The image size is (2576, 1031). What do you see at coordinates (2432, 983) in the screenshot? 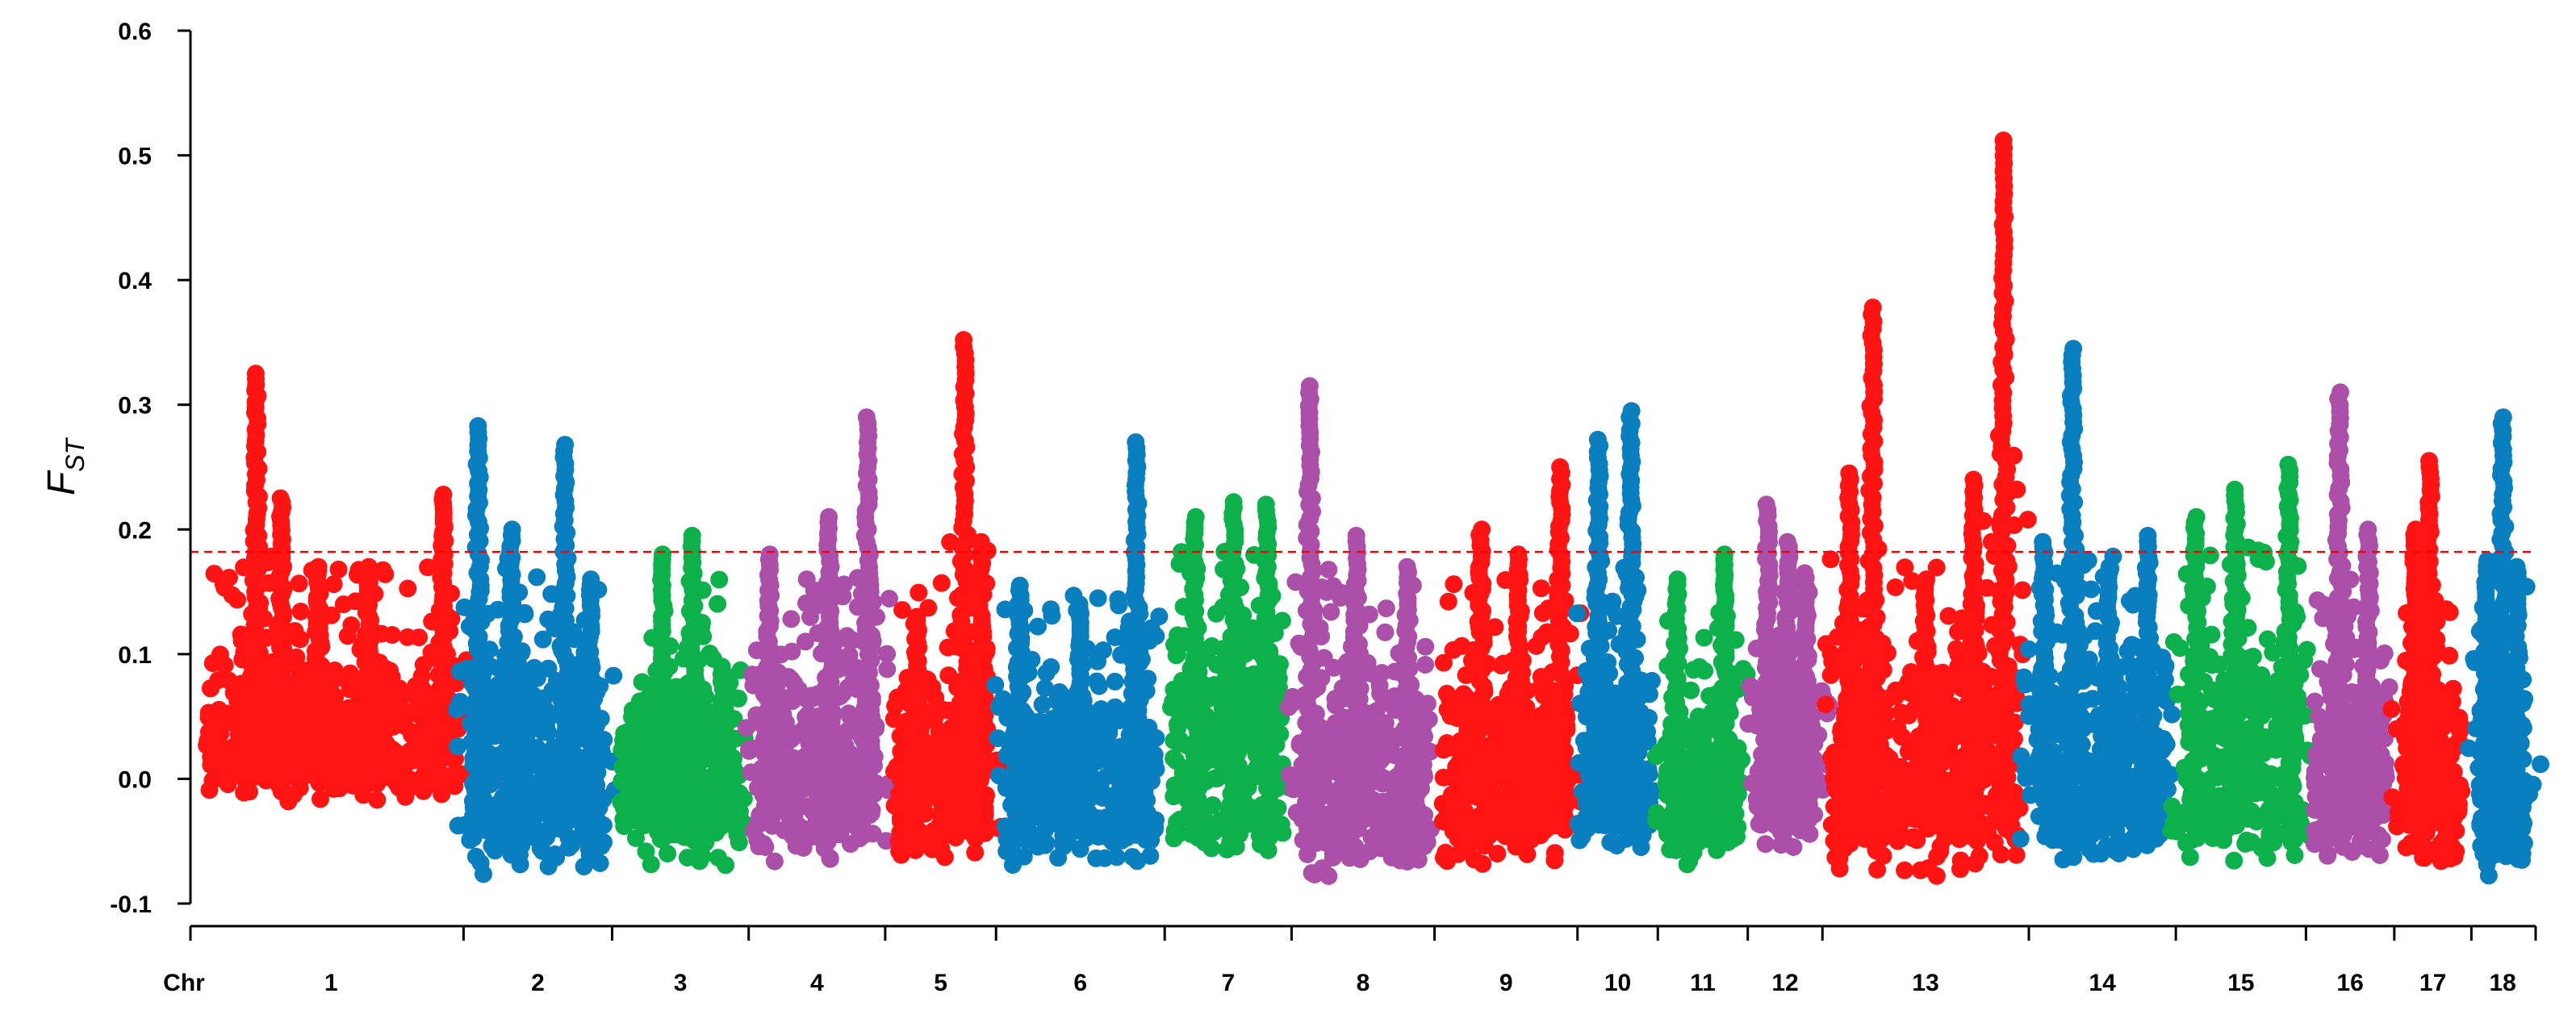
I see `chromosome-label-17: 17` at bounding box center [2432, 983].